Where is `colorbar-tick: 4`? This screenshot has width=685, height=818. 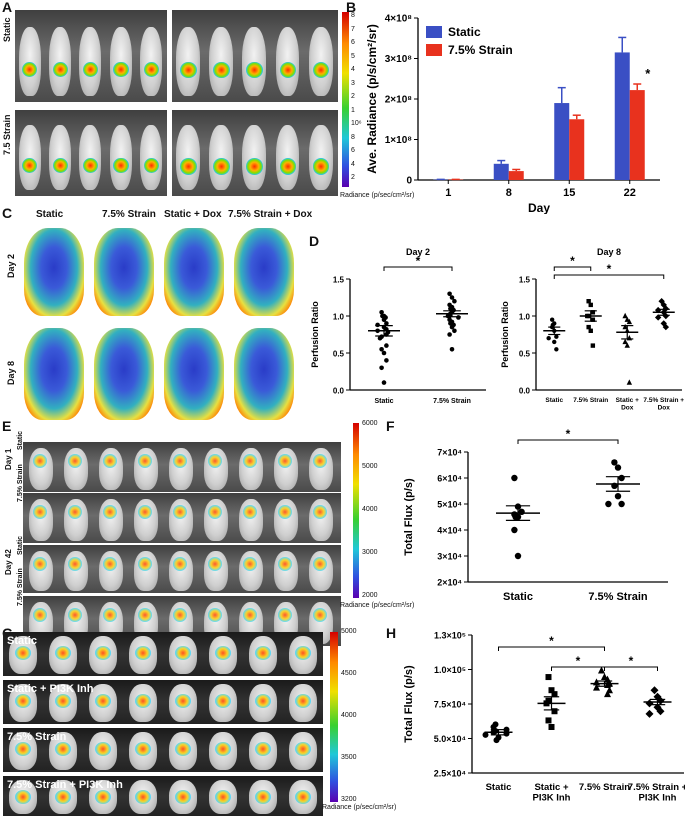
colorbar-tick: 4 is located at coordinates (353, 69).